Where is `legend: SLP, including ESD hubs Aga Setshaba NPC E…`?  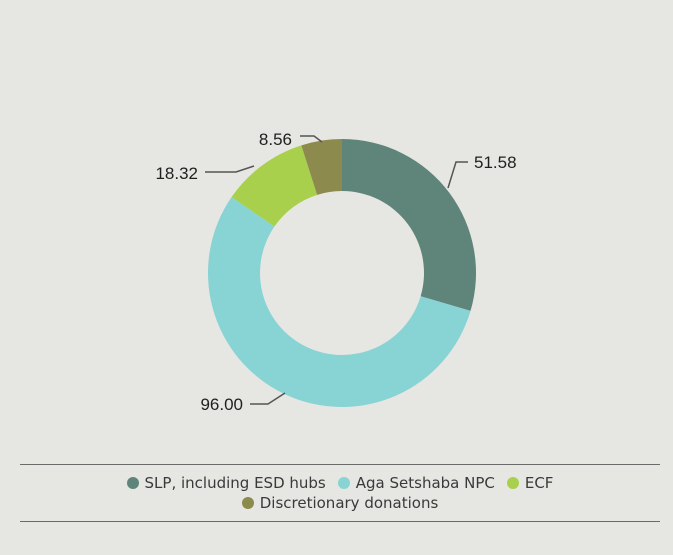
legend: SLP, including ESD hubs Aga Setshaba NPC E… is located at coordinates (340, 493).